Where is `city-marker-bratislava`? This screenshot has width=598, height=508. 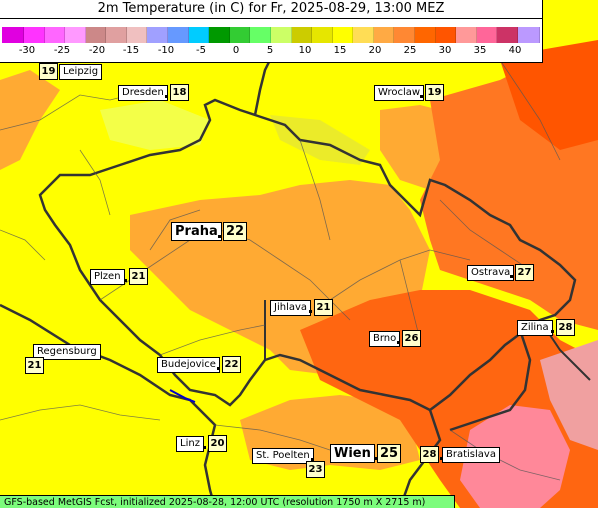 city-marker-bratislava is located at coordinates (441, 458).